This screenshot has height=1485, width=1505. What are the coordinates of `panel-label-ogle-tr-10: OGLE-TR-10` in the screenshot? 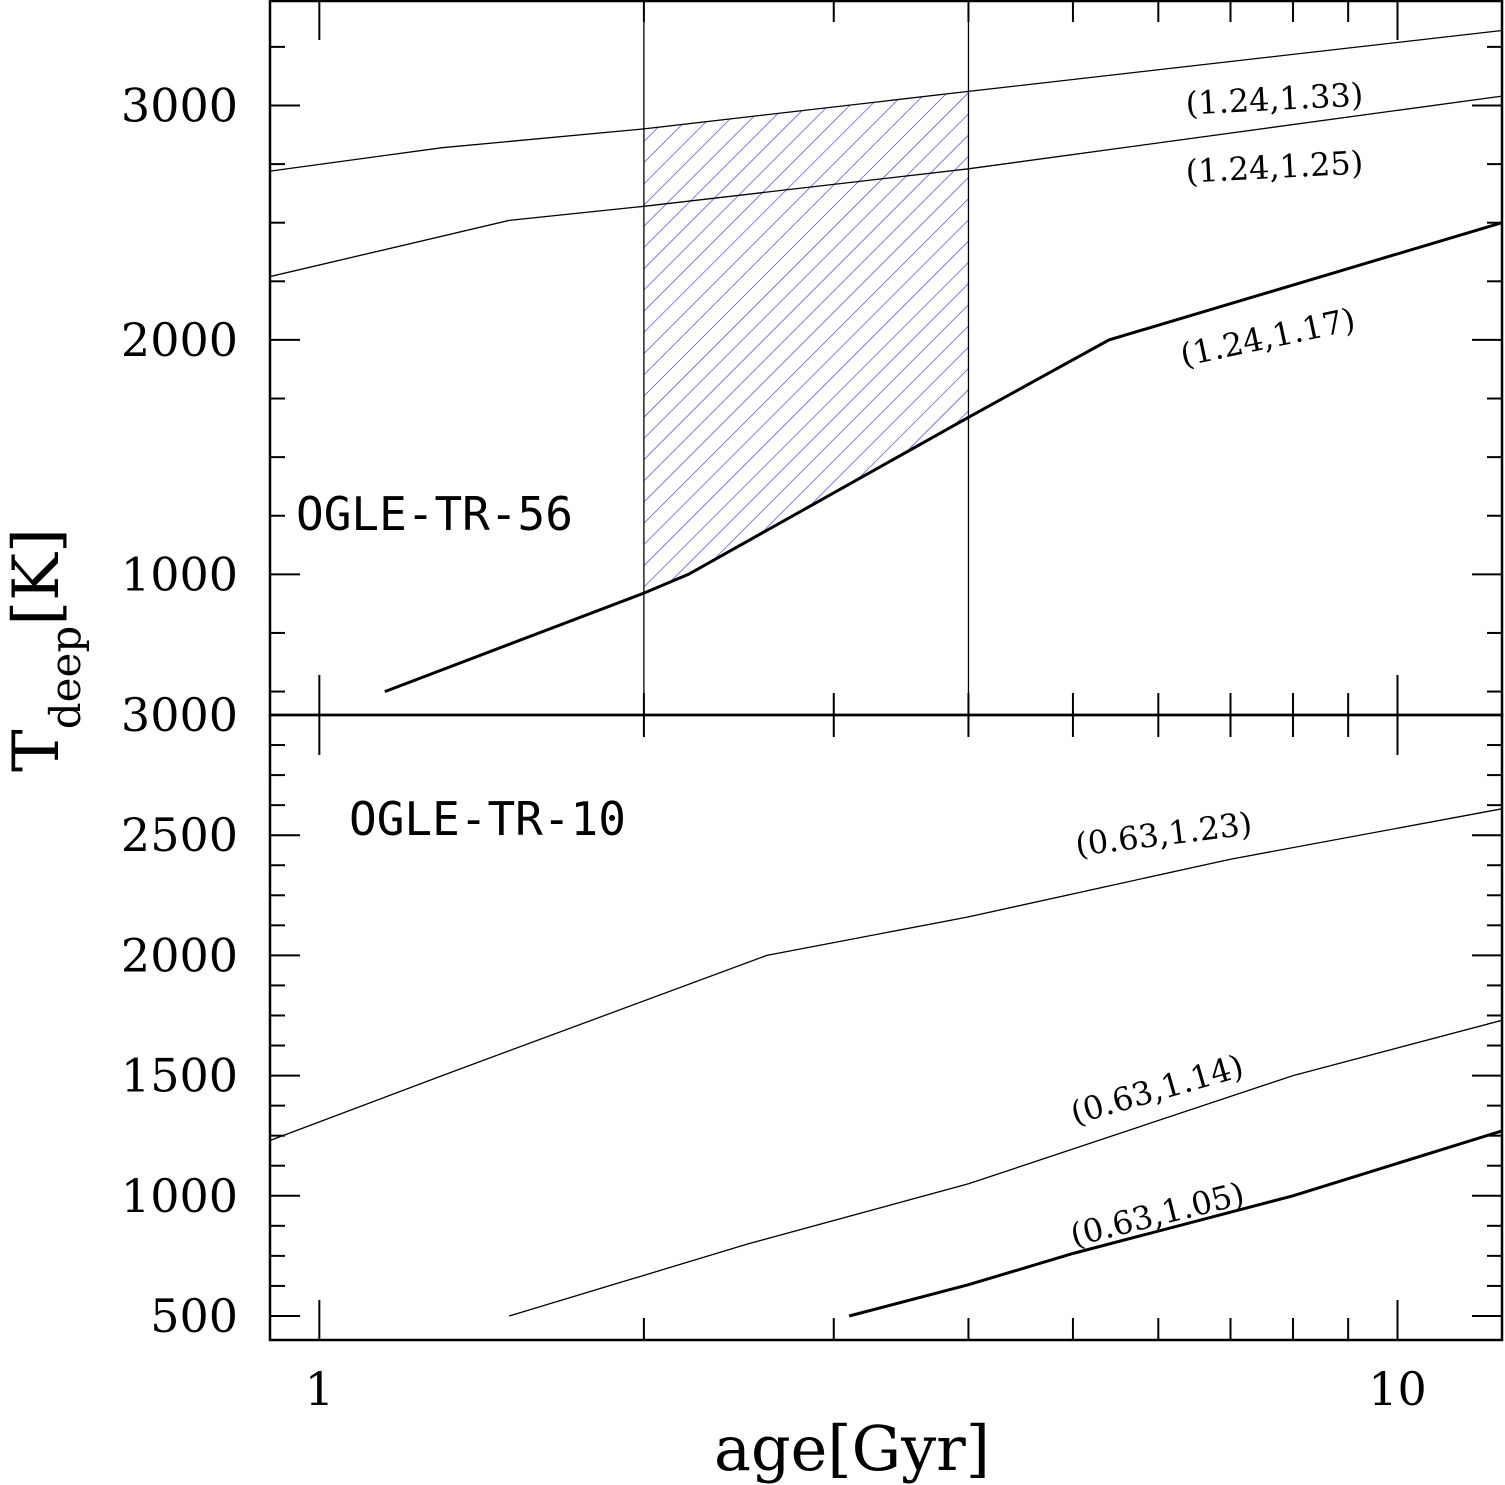 It's located at (487, 819).